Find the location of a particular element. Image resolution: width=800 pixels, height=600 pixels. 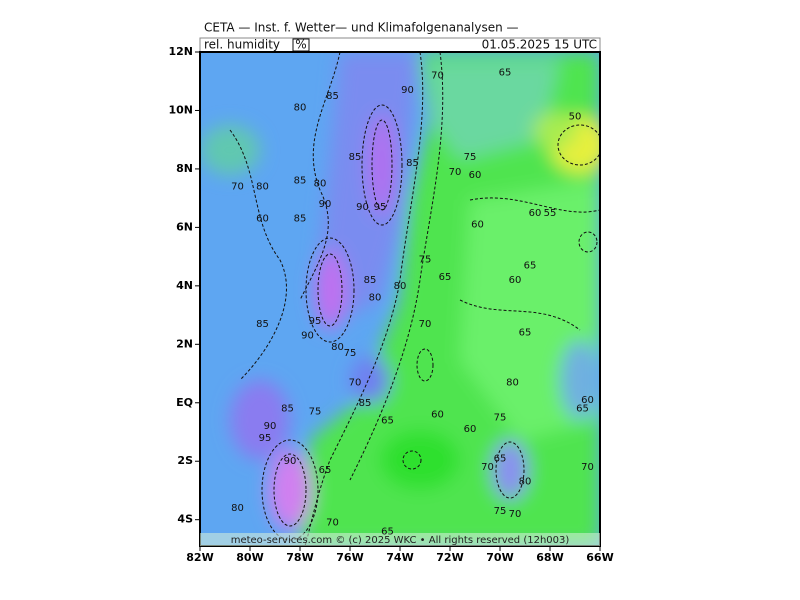

lon-tick-label: 78W is located at coordinates (299, 557).